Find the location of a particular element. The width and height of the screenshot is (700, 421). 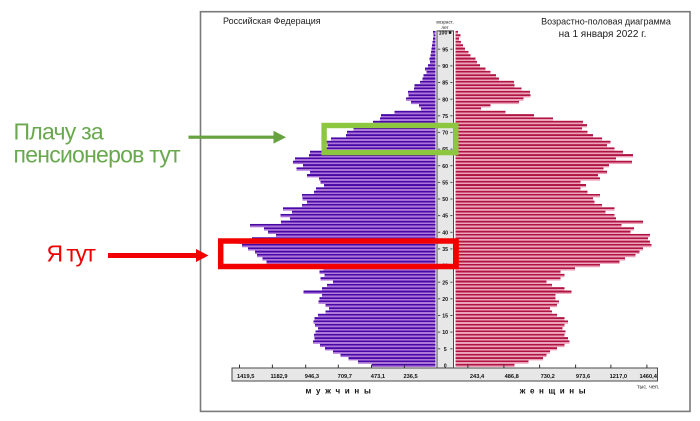

svg-text: 243,4 is located at coordinates (477, 377).